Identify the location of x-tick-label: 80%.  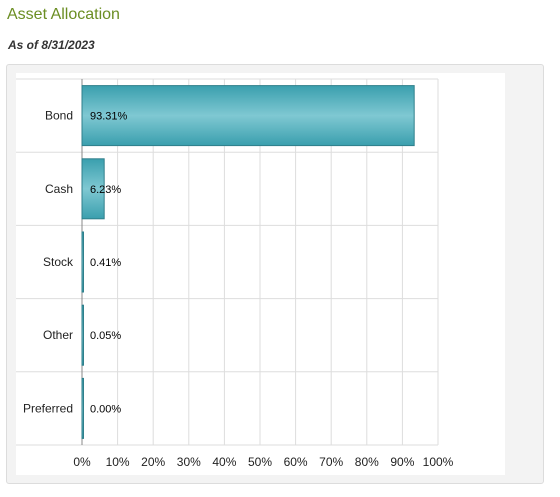
(367, 462).